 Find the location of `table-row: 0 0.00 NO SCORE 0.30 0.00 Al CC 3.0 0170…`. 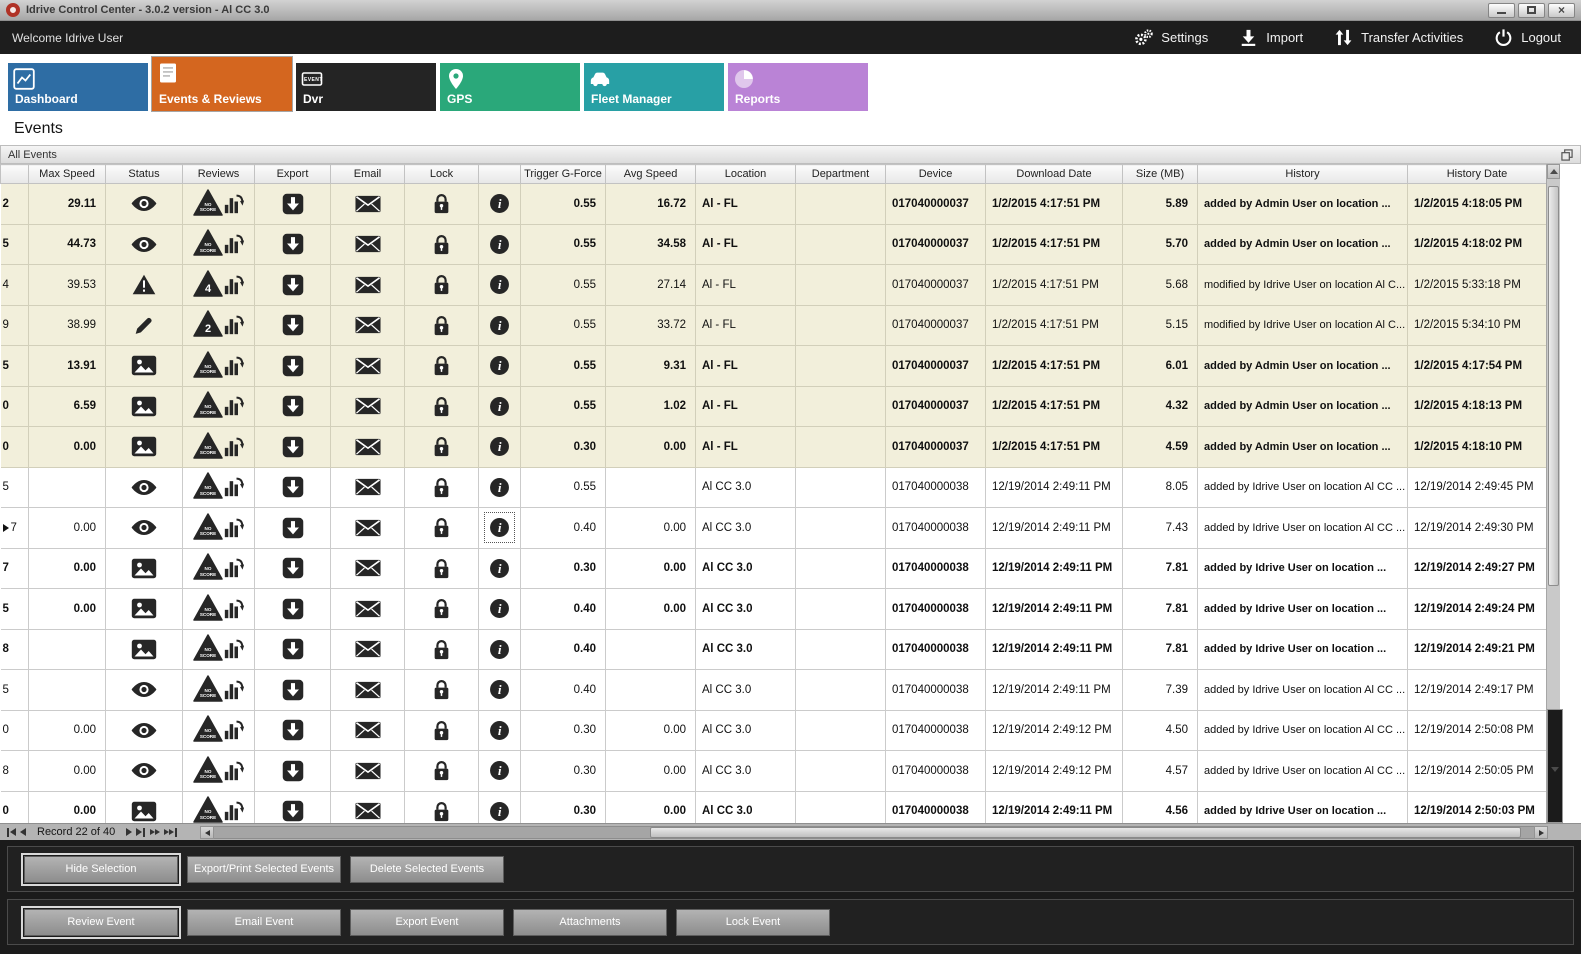

table-row: 0 0.00 NO SCORE 0.30 0.00 Al CC 3.0 0170… is located at coordinates (773, 730).